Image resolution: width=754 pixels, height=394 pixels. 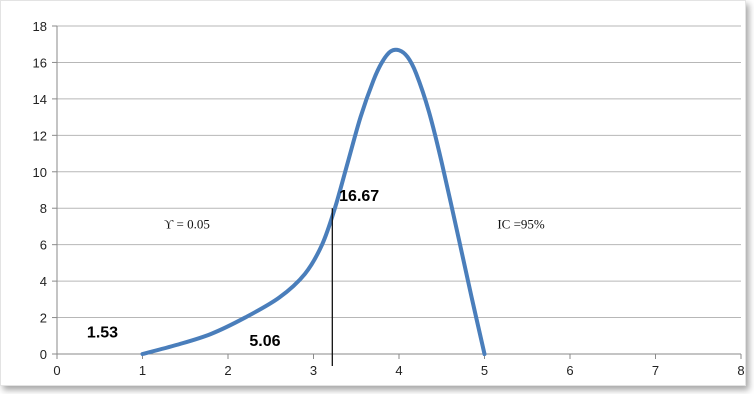 What do you see at coordinates (40, 99) in the screenshot?
I see `y-tick-label: 14` at bounding box center [40, 99].